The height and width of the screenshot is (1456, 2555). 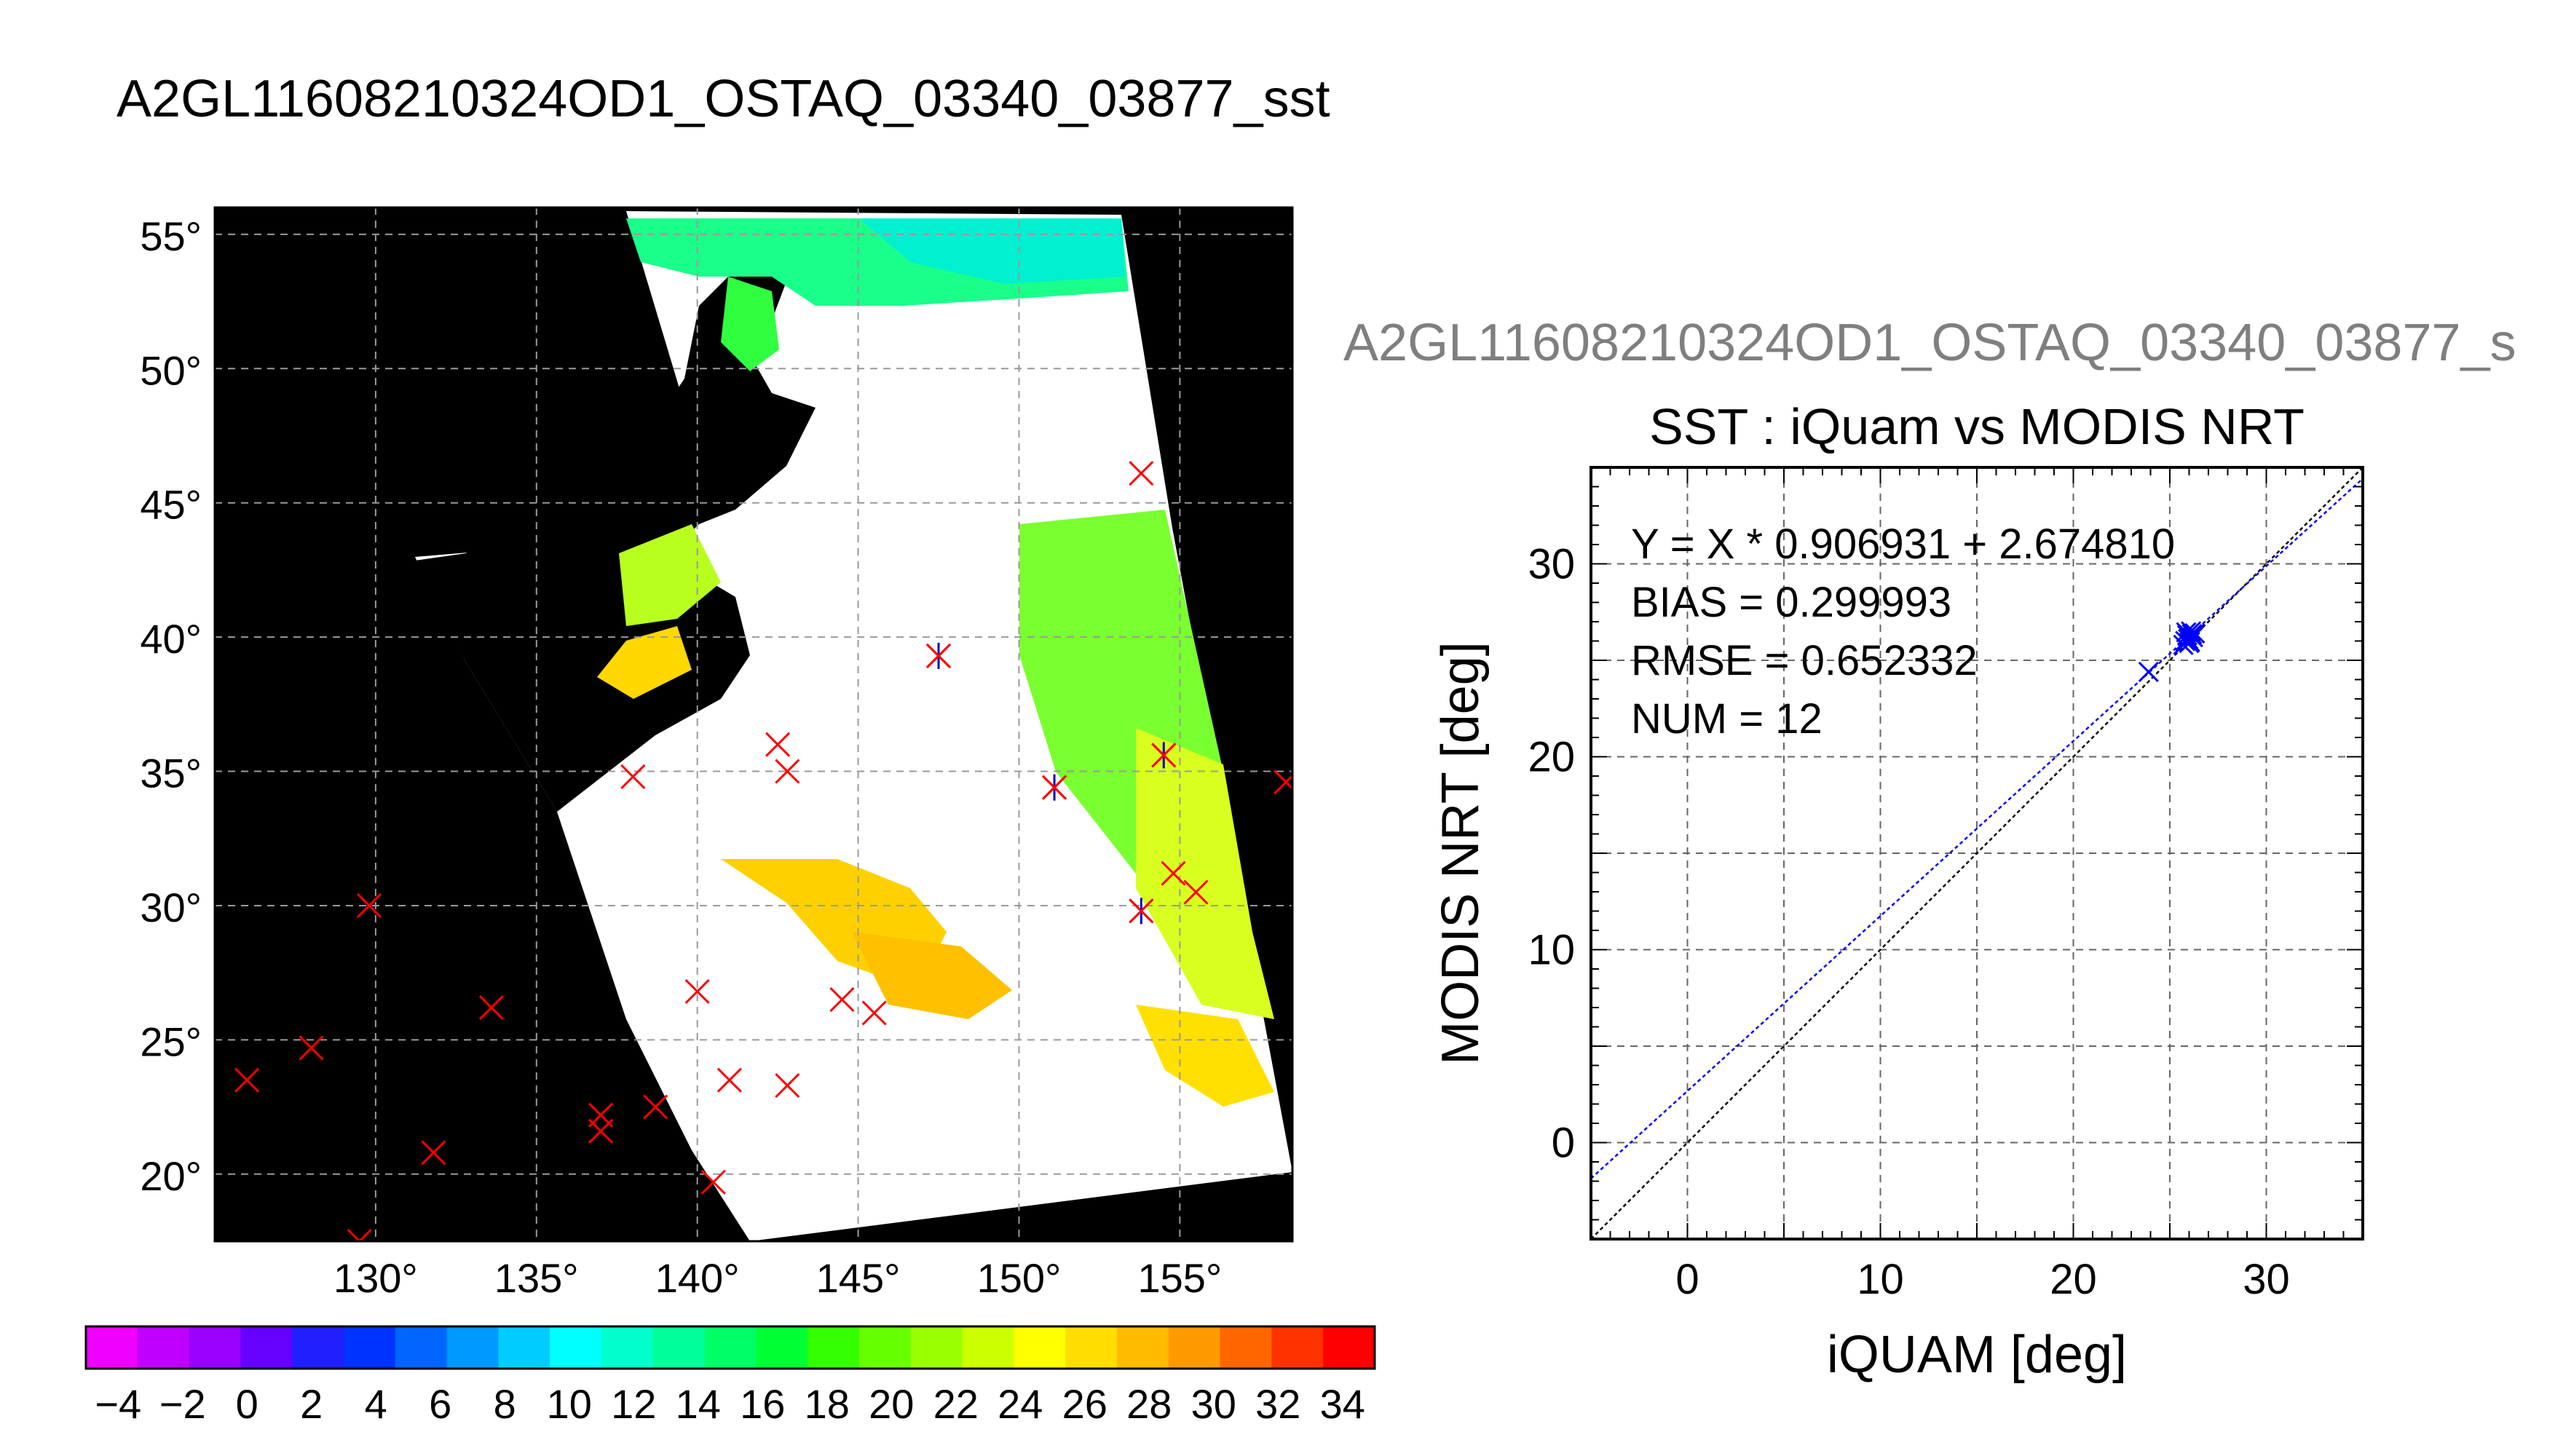 I want to click on colorbar-label: 32, so click(x=1277, y=1404).